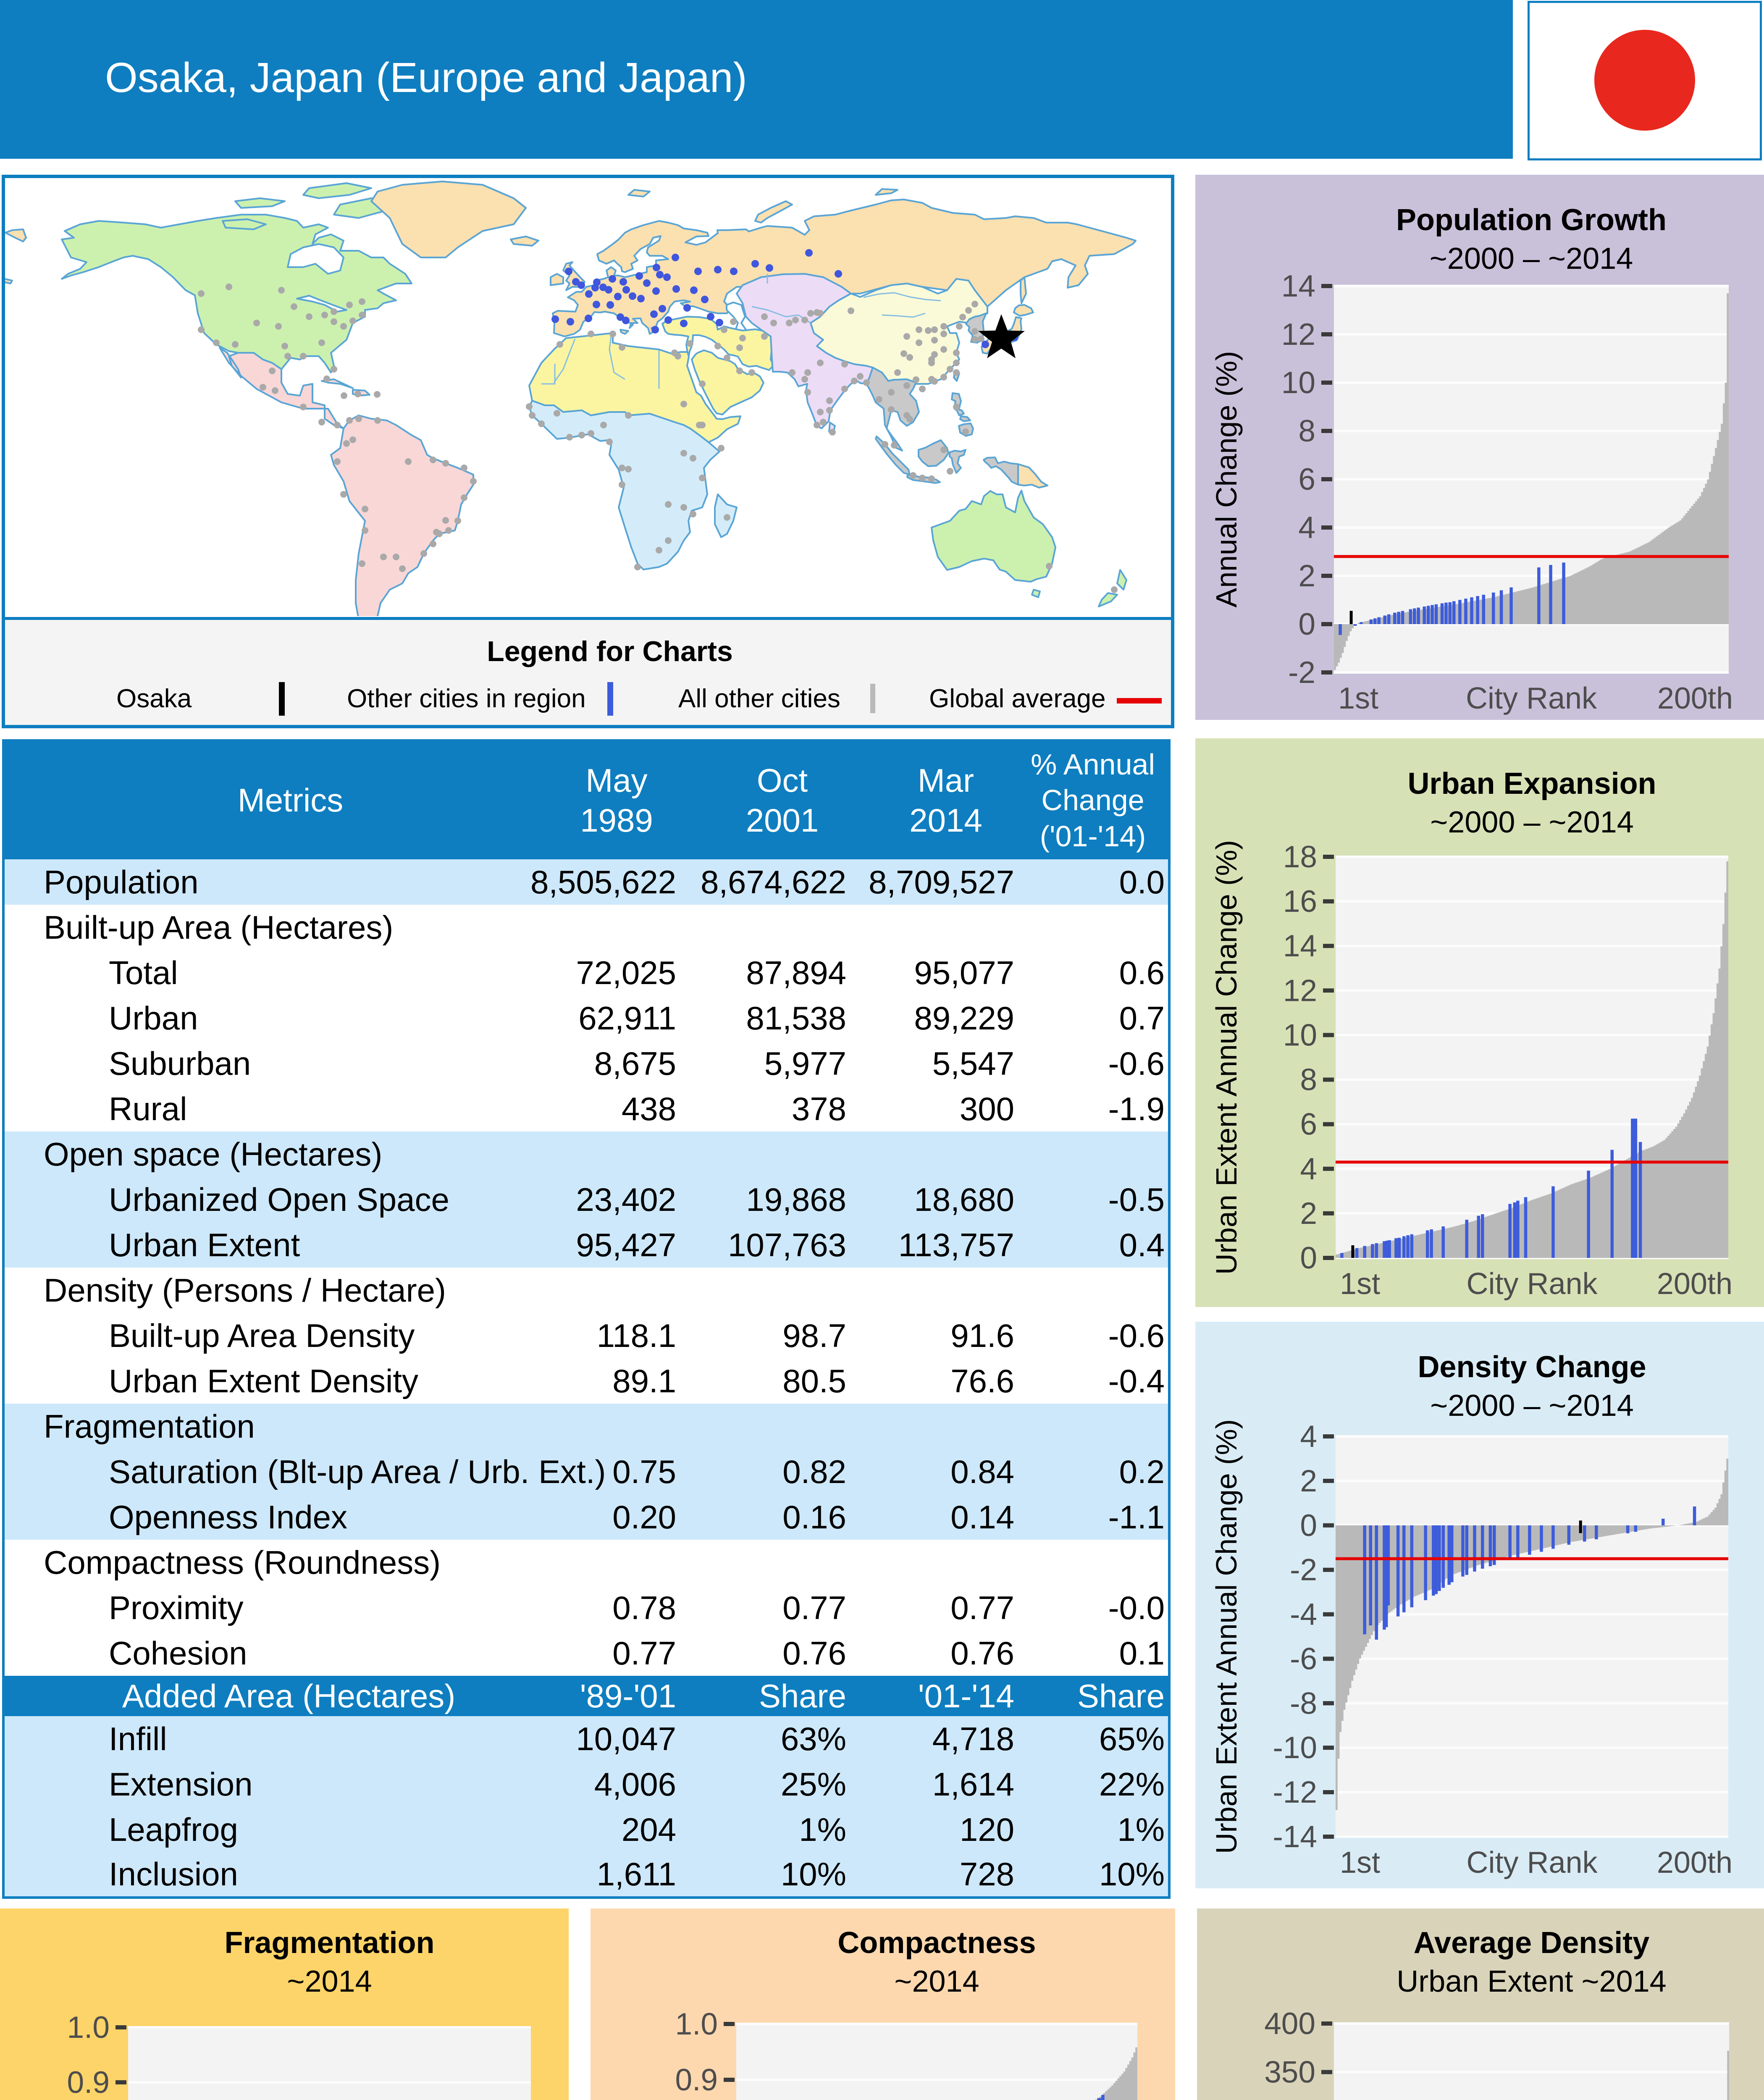  I want to click on svg-text: Fragmentation, so click(329, 1943).